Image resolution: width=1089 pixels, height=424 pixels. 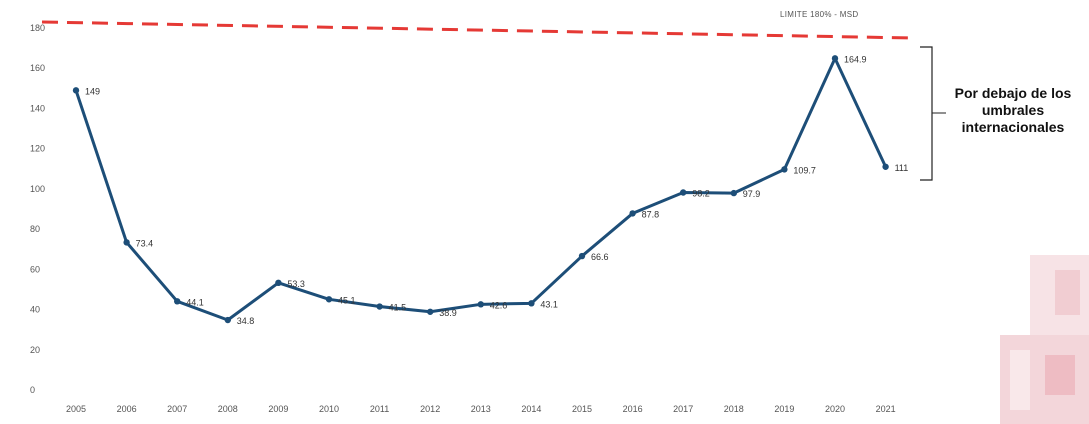 What do you see at coordinates (145, 243) in the screenshot?
I see `data-label: 73.4` at bounding box center [145, 243].